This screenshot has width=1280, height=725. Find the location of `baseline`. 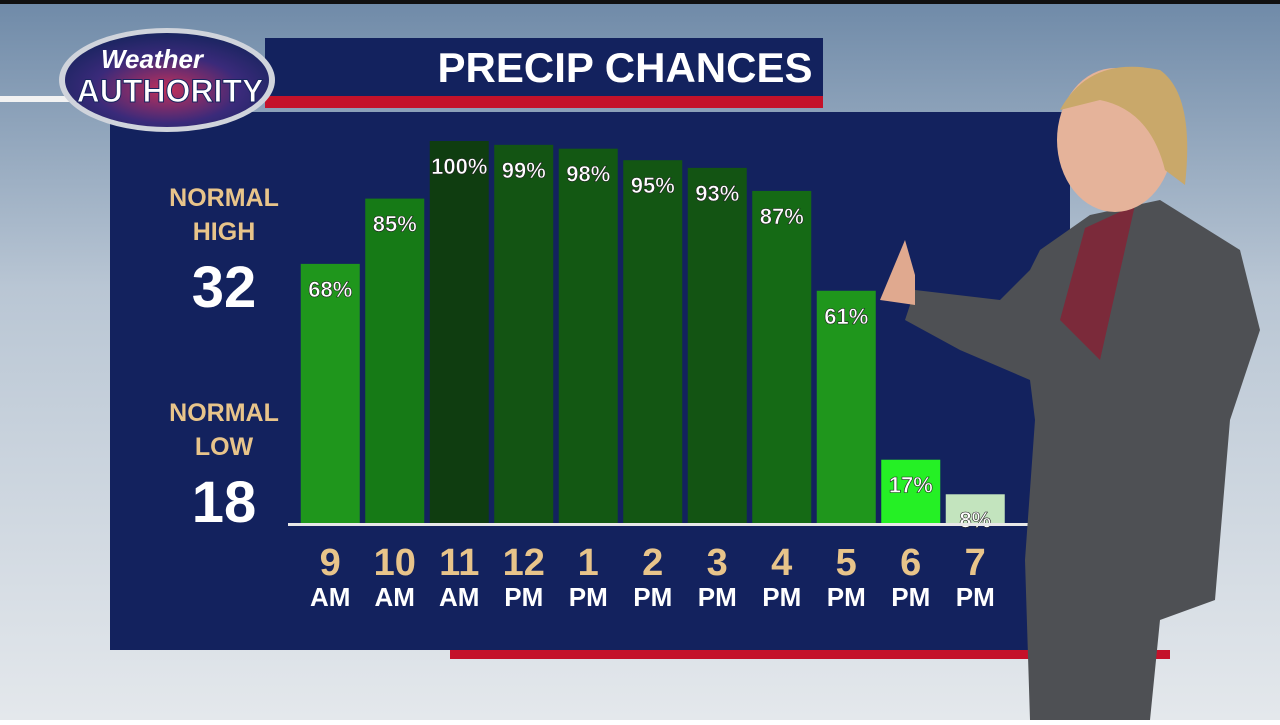

baseline is located at coordinates (668, 524).